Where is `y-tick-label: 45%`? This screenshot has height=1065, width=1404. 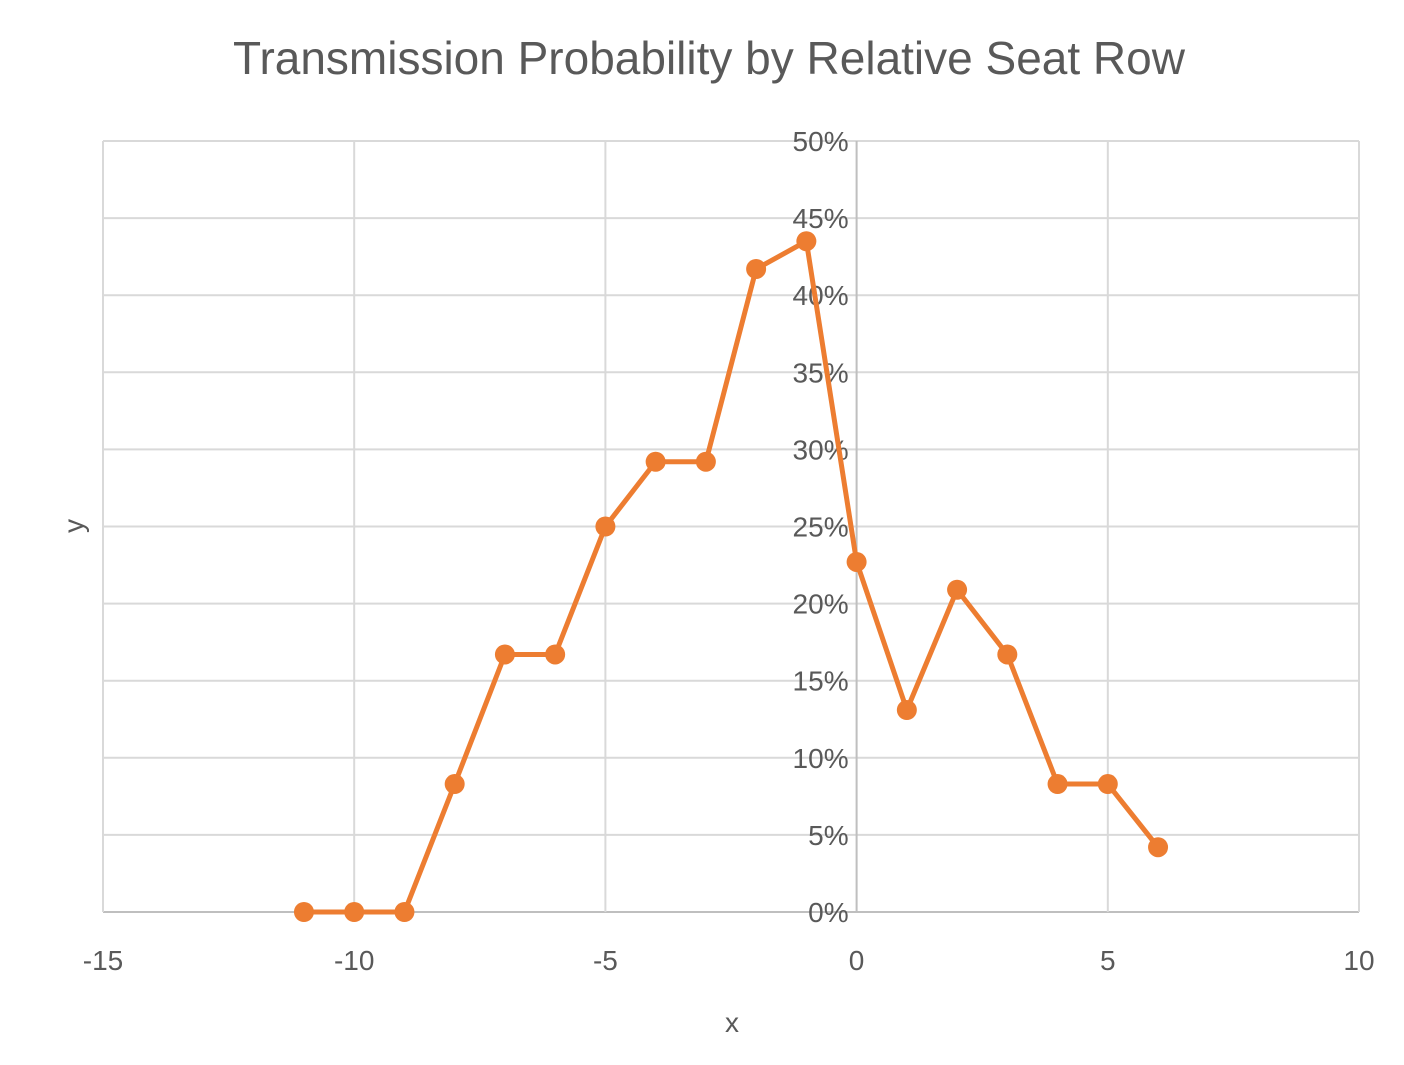 y-tick-label: 45% is located at coordinates (821, 218).